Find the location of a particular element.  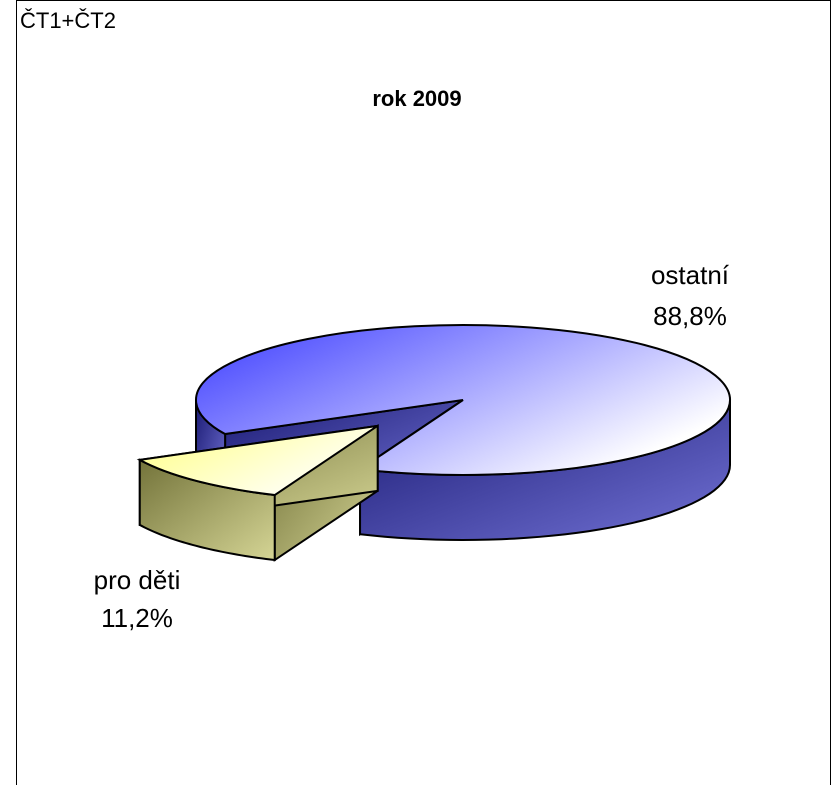

annotation: ČT1+ČT2 is located at coordinates (68, 20).